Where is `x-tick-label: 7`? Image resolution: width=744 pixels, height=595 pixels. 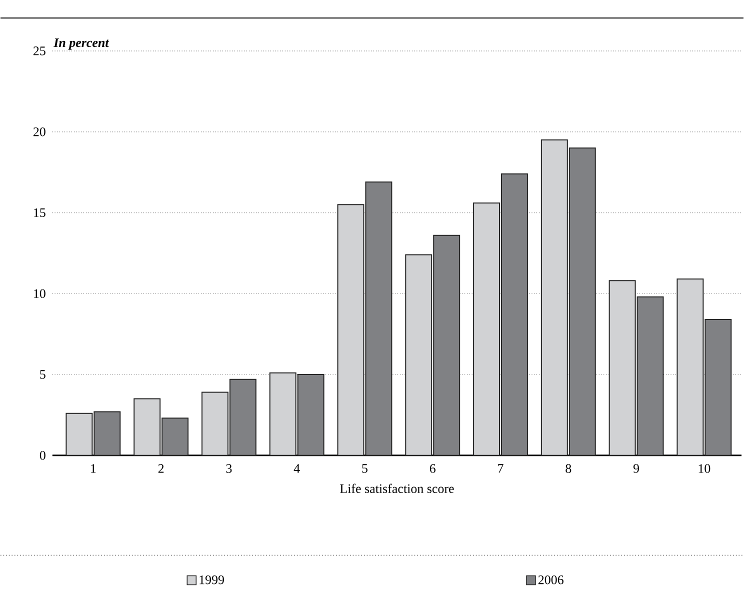 x-tick-label: 7 is located at coordinates (501, 468).